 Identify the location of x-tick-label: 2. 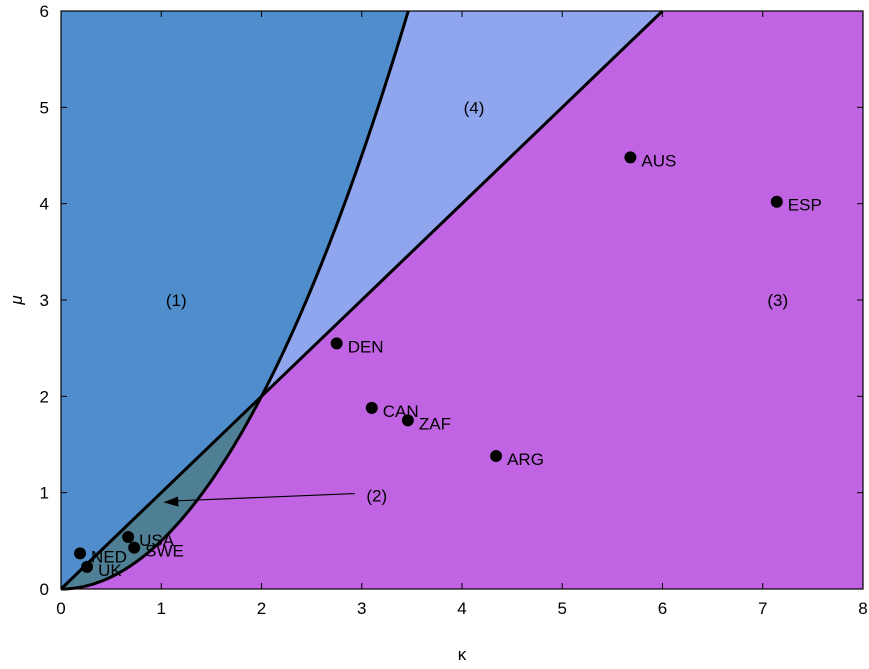
(261, 608).